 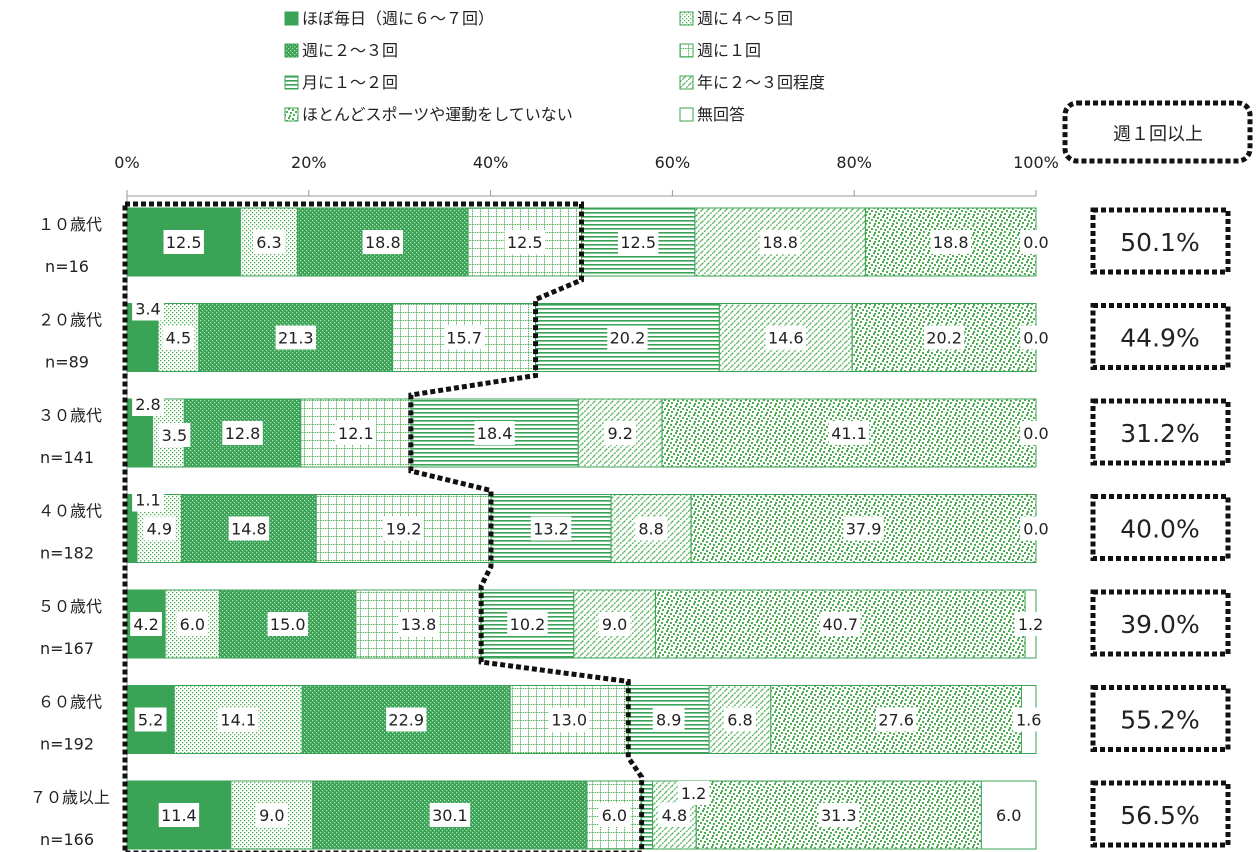 I want to click on legend-item: ほぼ毎日（週に６～７回）, so click(x=389, y=18).